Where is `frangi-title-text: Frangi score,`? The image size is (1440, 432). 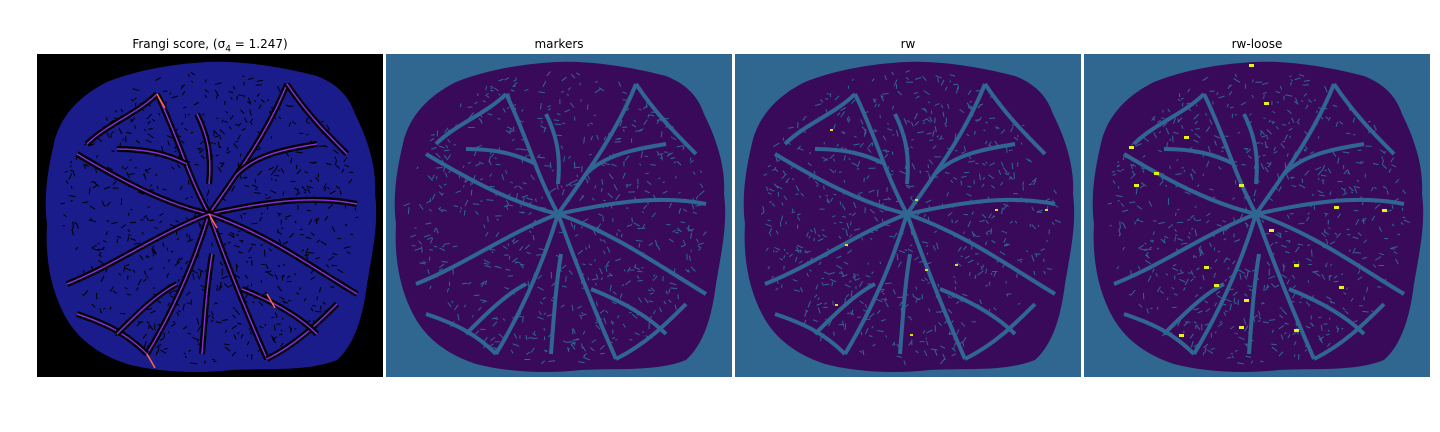
frangi-title-text: Frangi score, is located at coordinates (172, 44).